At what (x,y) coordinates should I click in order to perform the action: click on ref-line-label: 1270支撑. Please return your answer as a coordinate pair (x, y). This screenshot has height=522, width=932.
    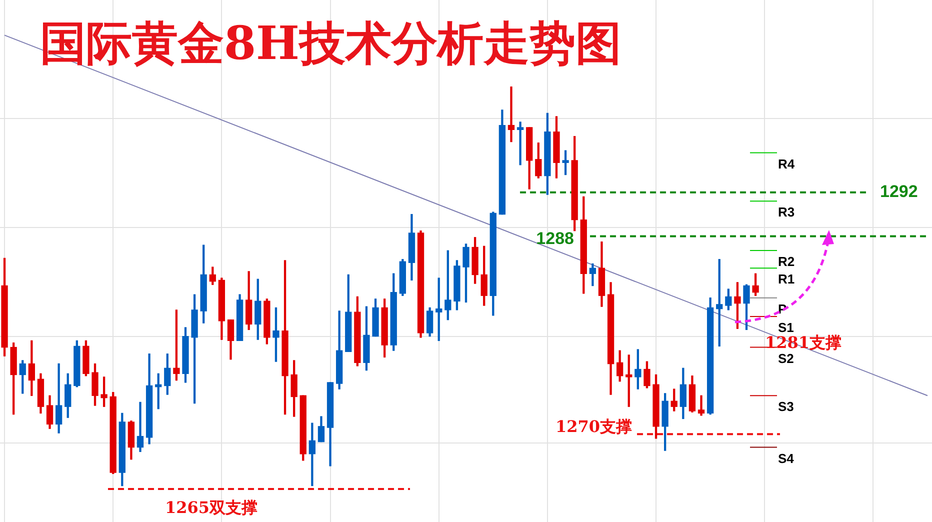
    Looking at the image, I should click on (593, 426).